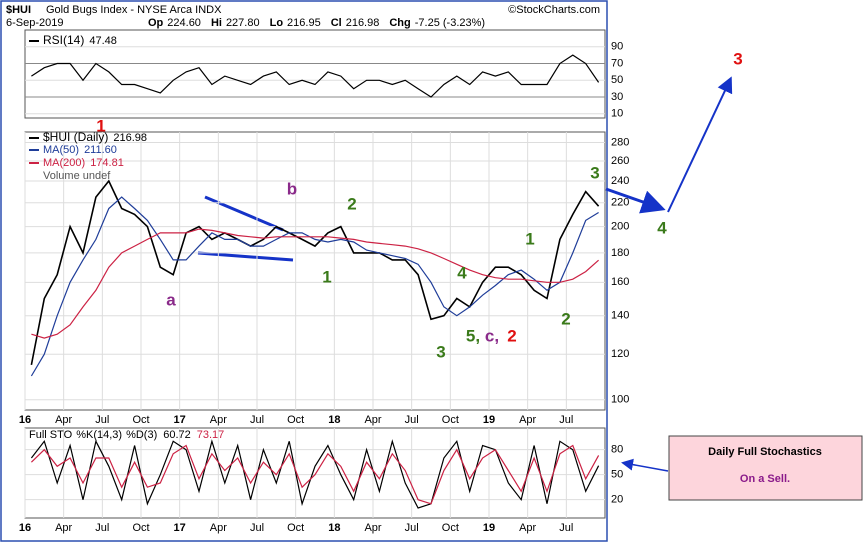 The image size is (865, 544). Describe the element at coordinates (100, 150) in the screenshot. I see `legend-value: 211.60` at that location.